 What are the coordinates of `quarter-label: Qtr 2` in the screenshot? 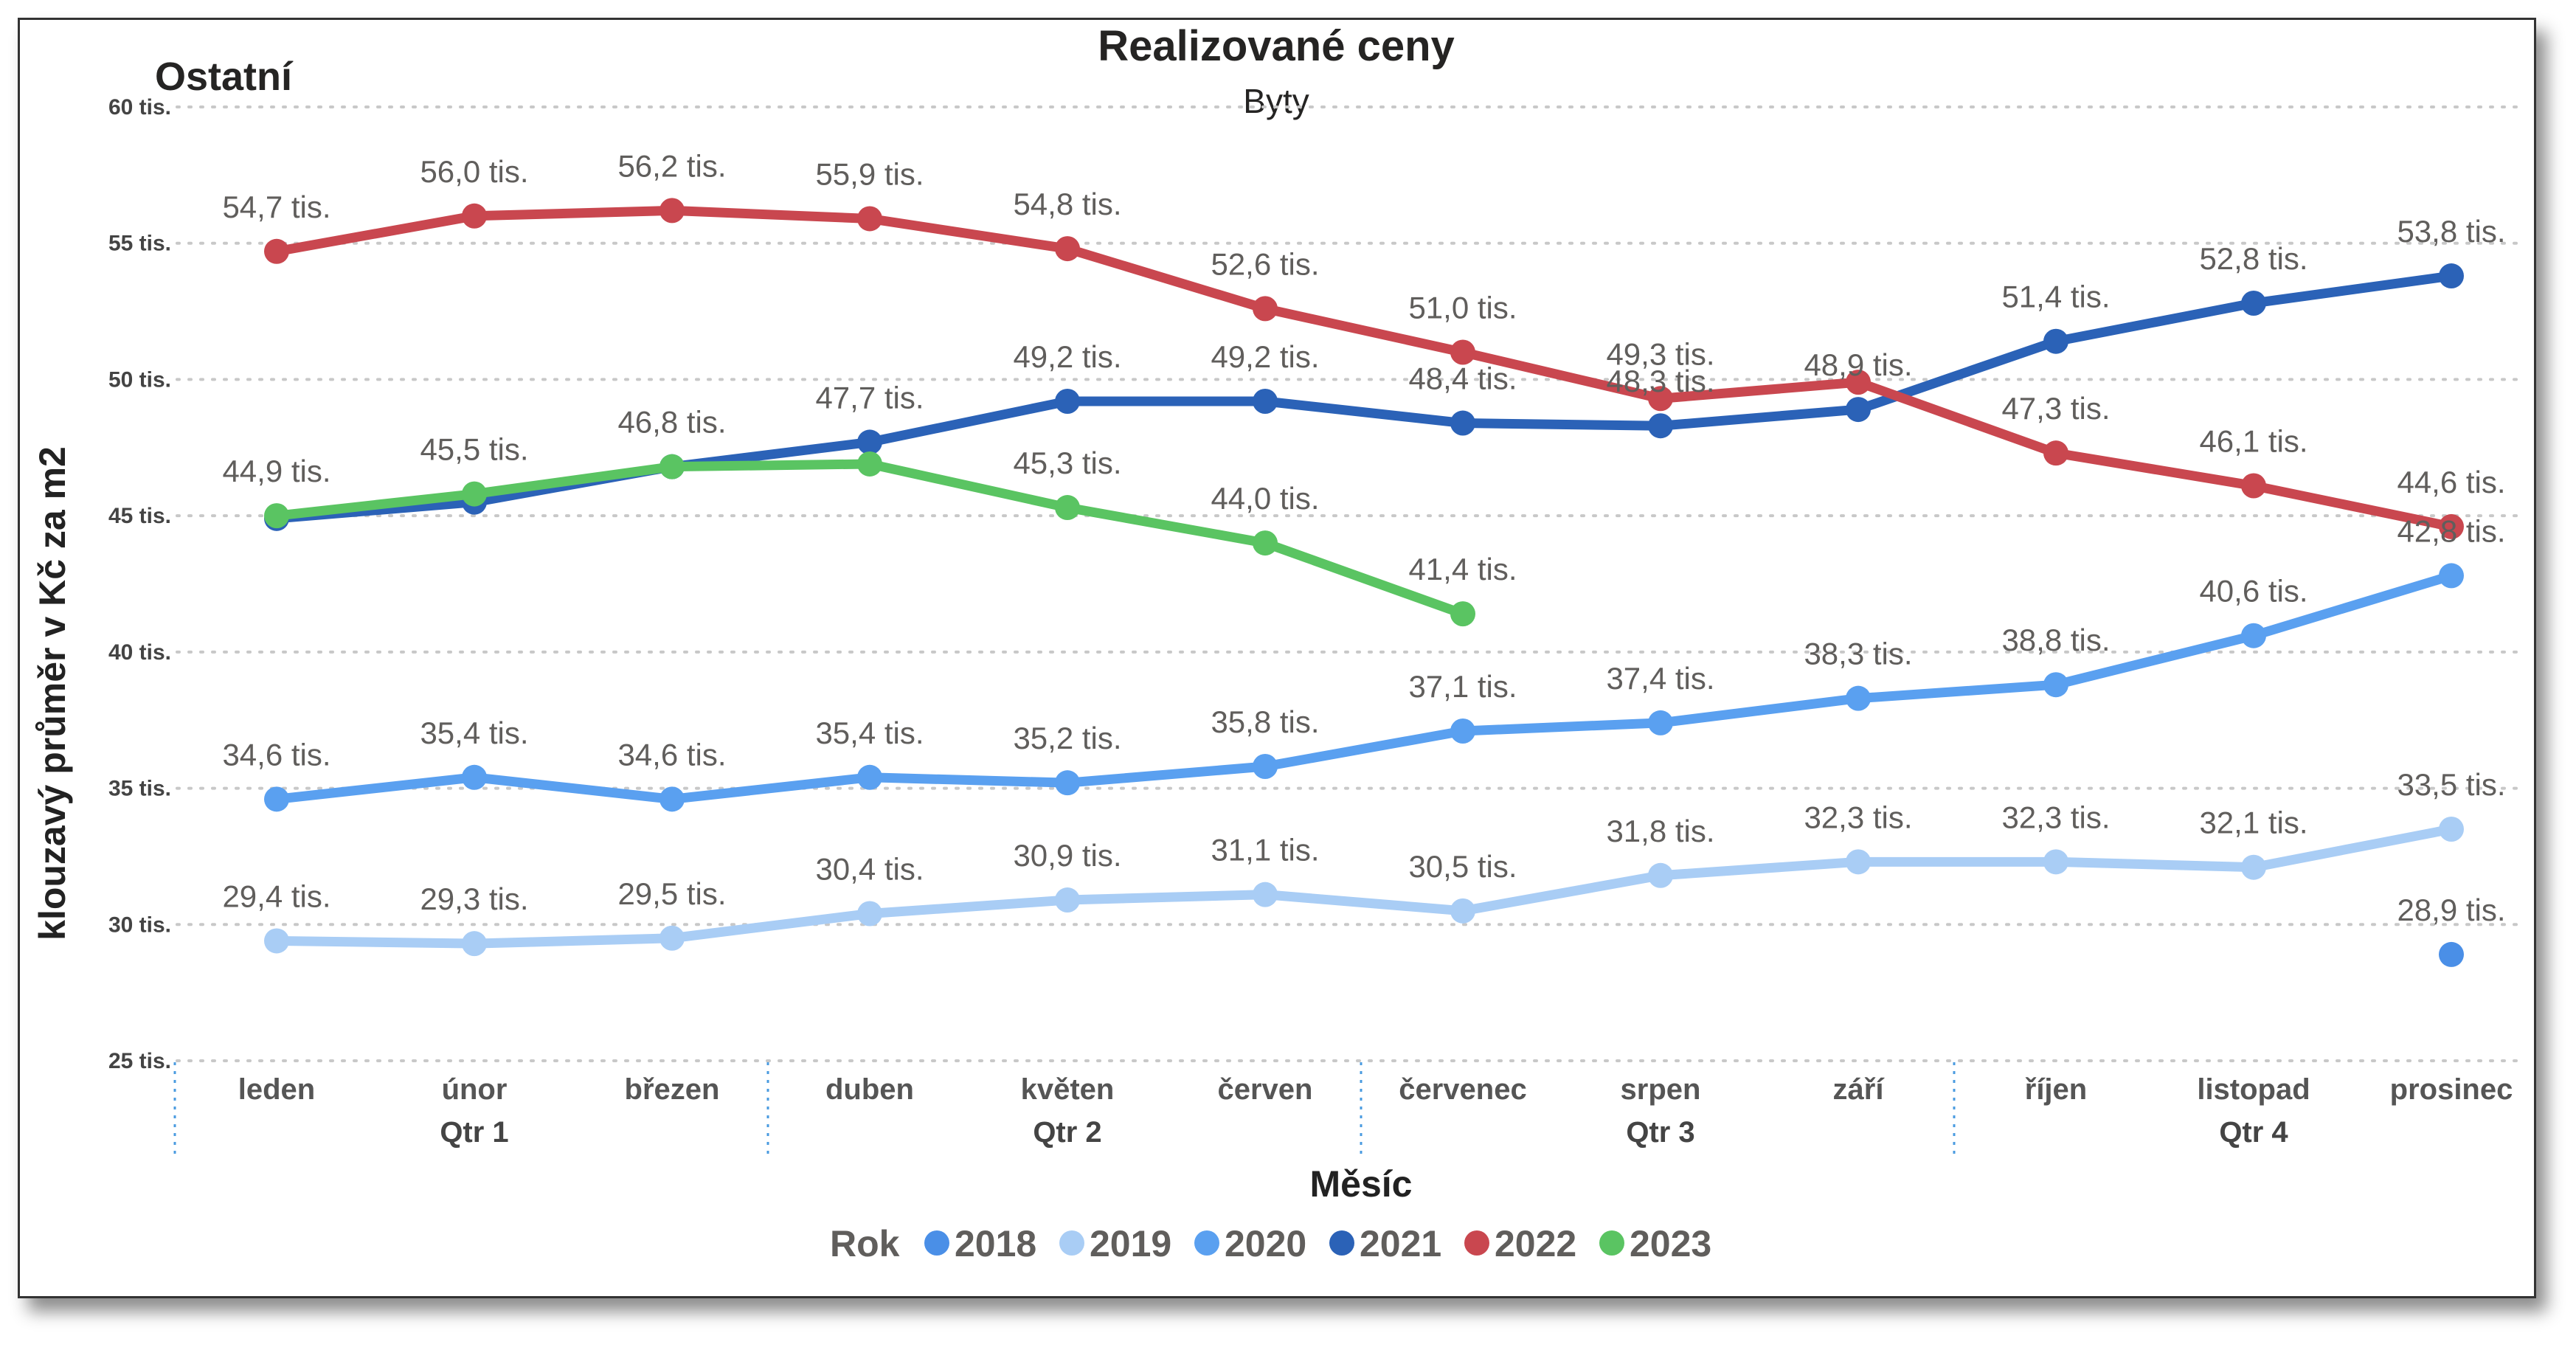 It's located at (1067, 1132).